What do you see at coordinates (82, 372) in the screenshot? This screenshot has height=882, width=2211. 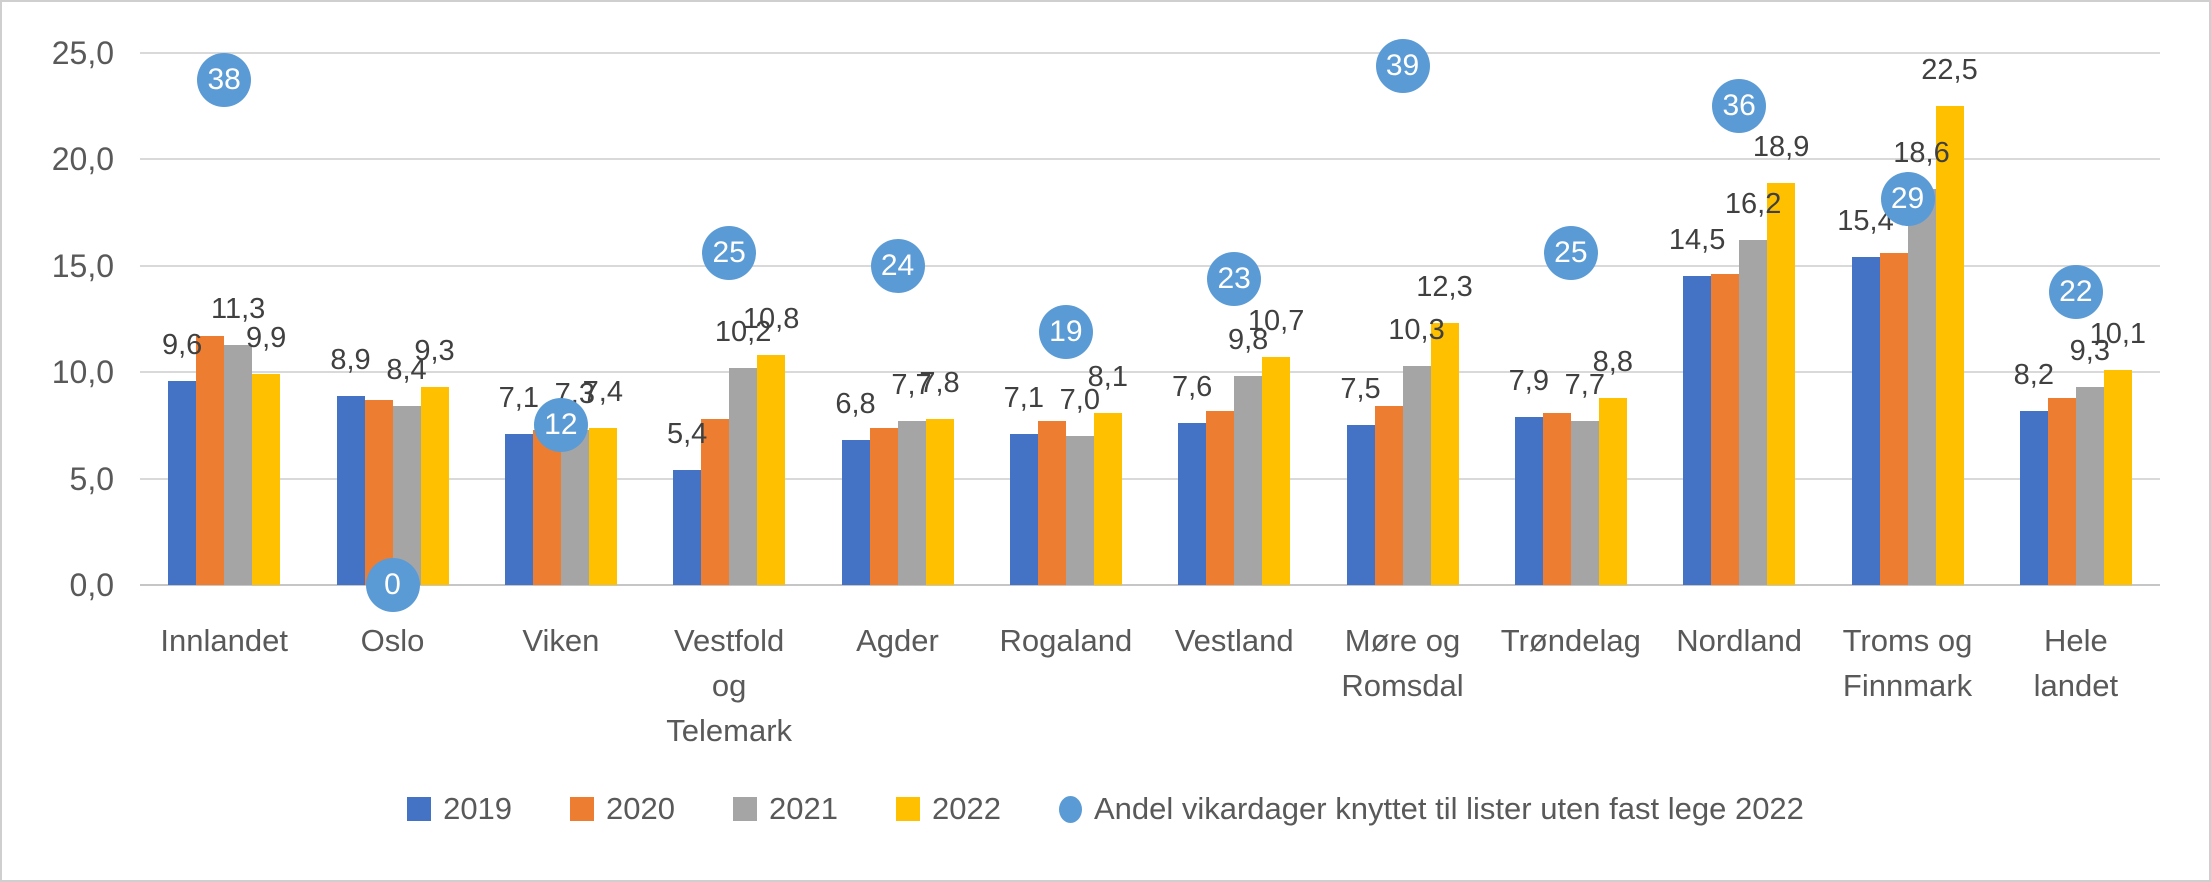 I see `y-tick-label: 10,0` at bounding box center [82, 372].